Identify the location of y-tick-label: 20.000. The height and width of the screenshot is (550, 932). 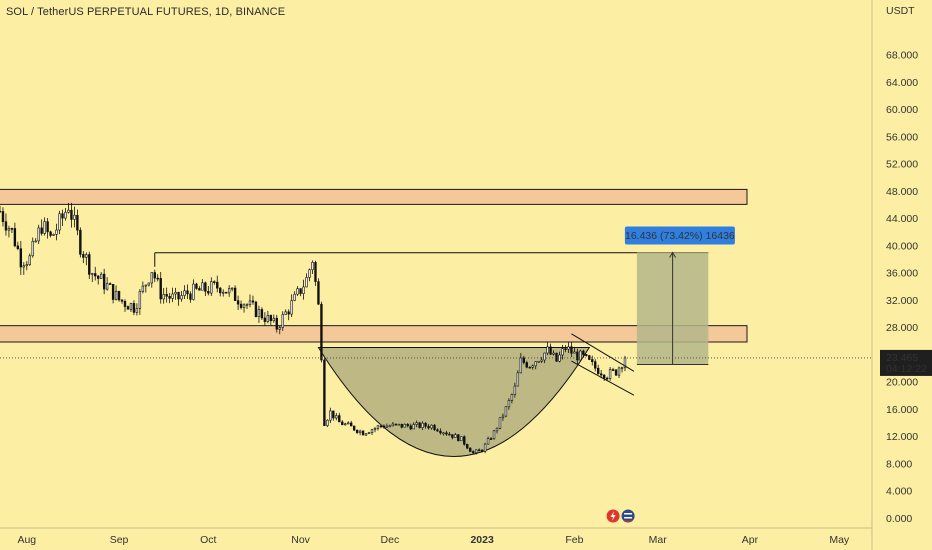
(902, 383).